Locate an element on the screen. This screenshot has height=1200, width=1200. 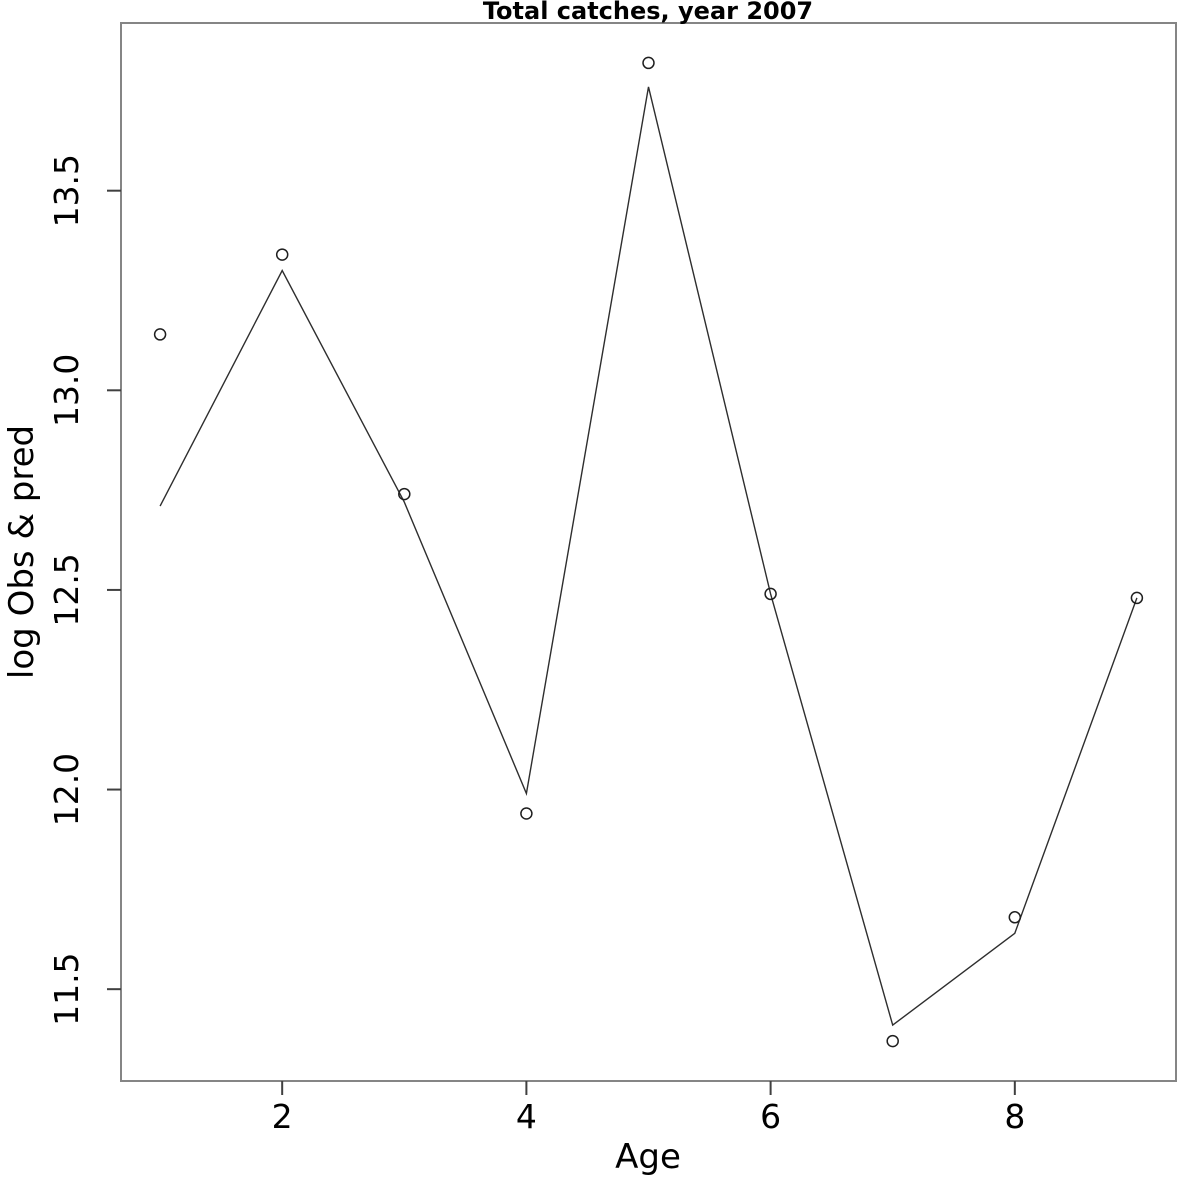
y-axis: 11.5 12.0 12.5 13.0 13.5 is located at coordinates (84, 590).